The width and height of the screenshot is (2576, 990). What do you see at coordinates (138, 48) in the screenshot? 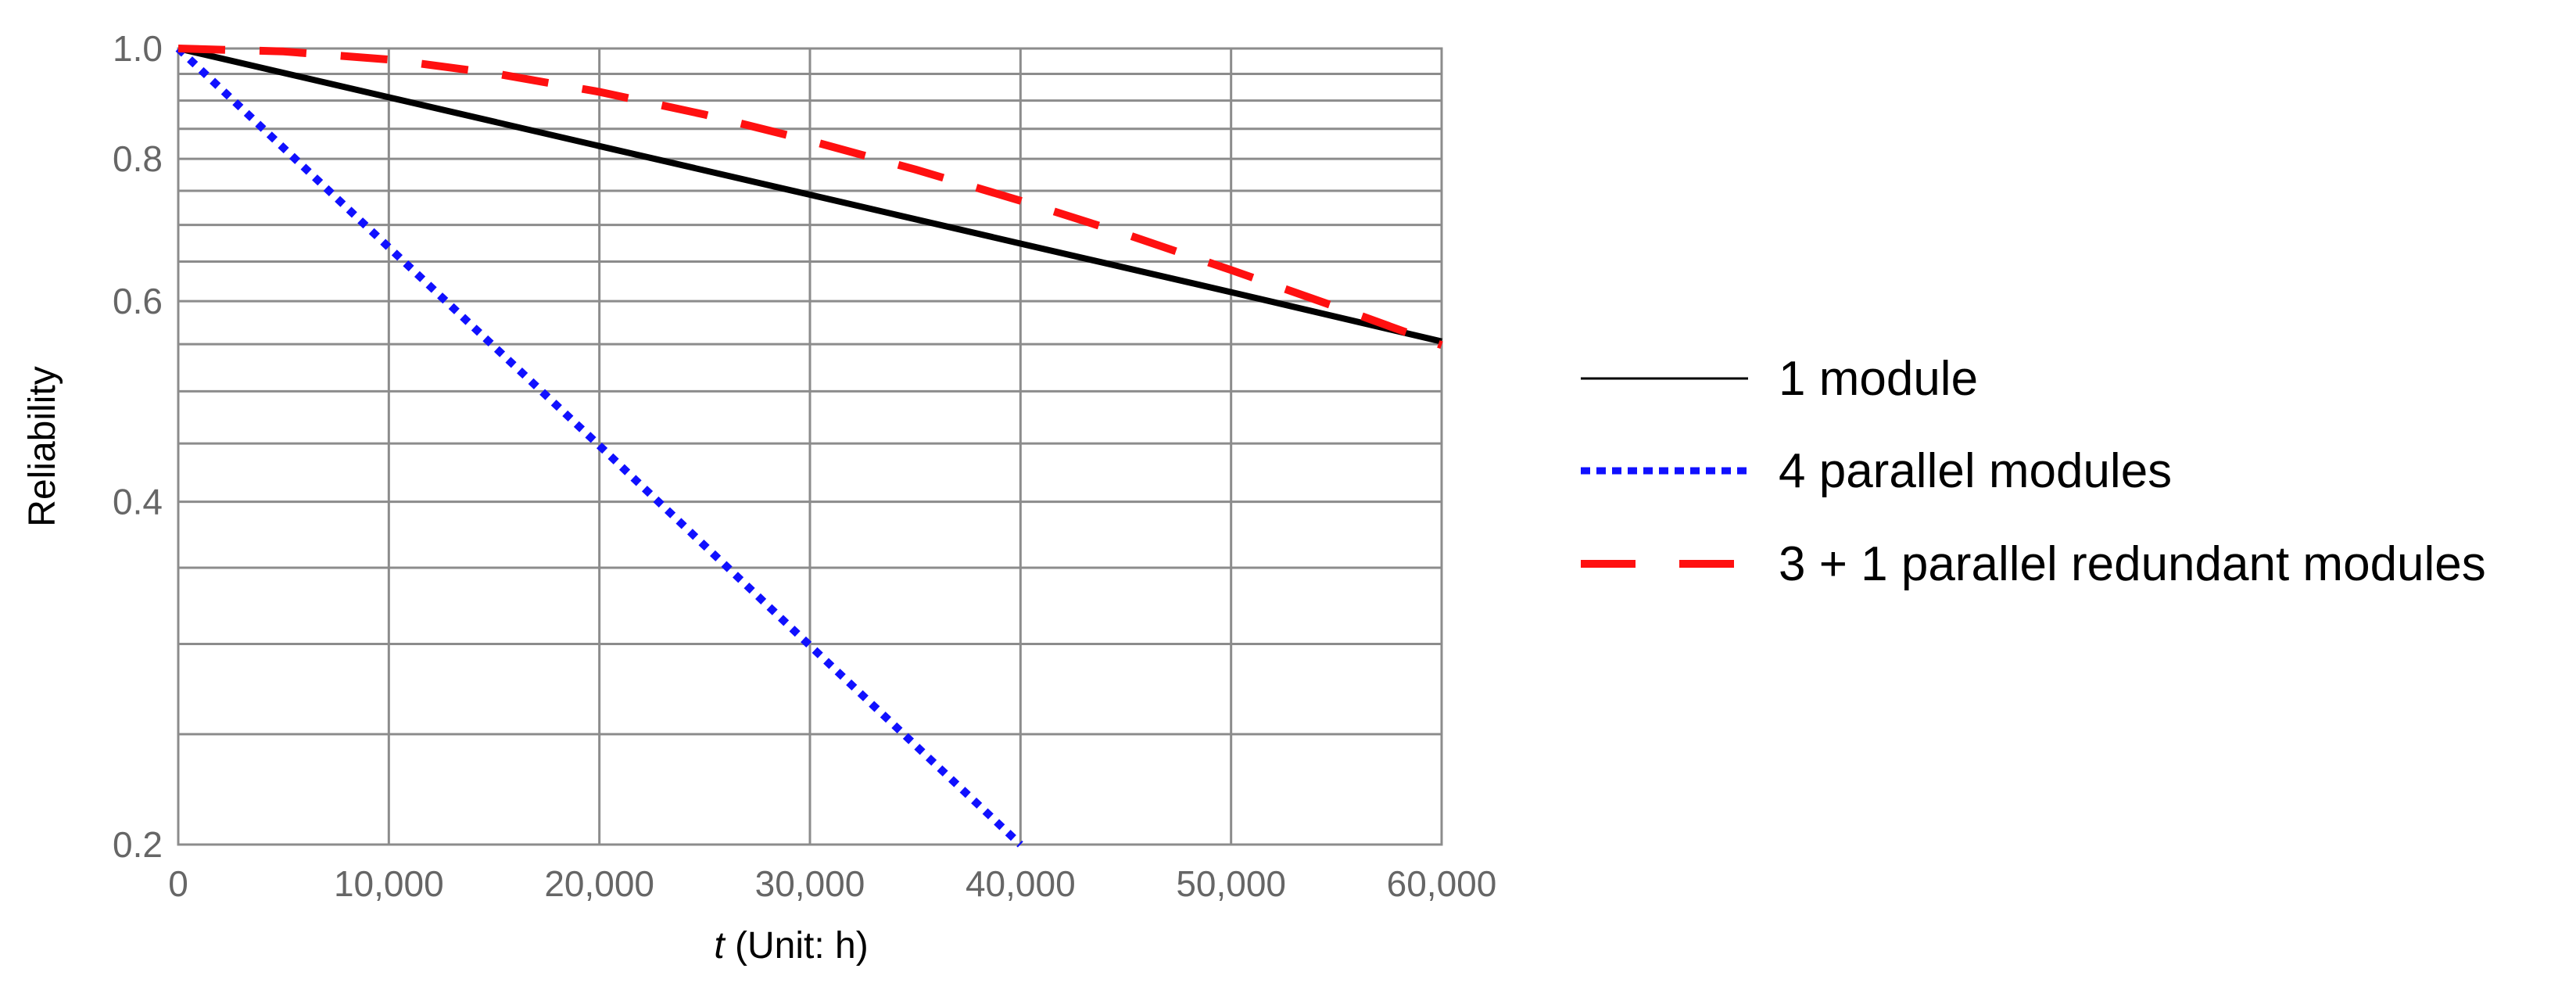
I see `y-tick-label: 1.0` at bounding box center [138, 48].